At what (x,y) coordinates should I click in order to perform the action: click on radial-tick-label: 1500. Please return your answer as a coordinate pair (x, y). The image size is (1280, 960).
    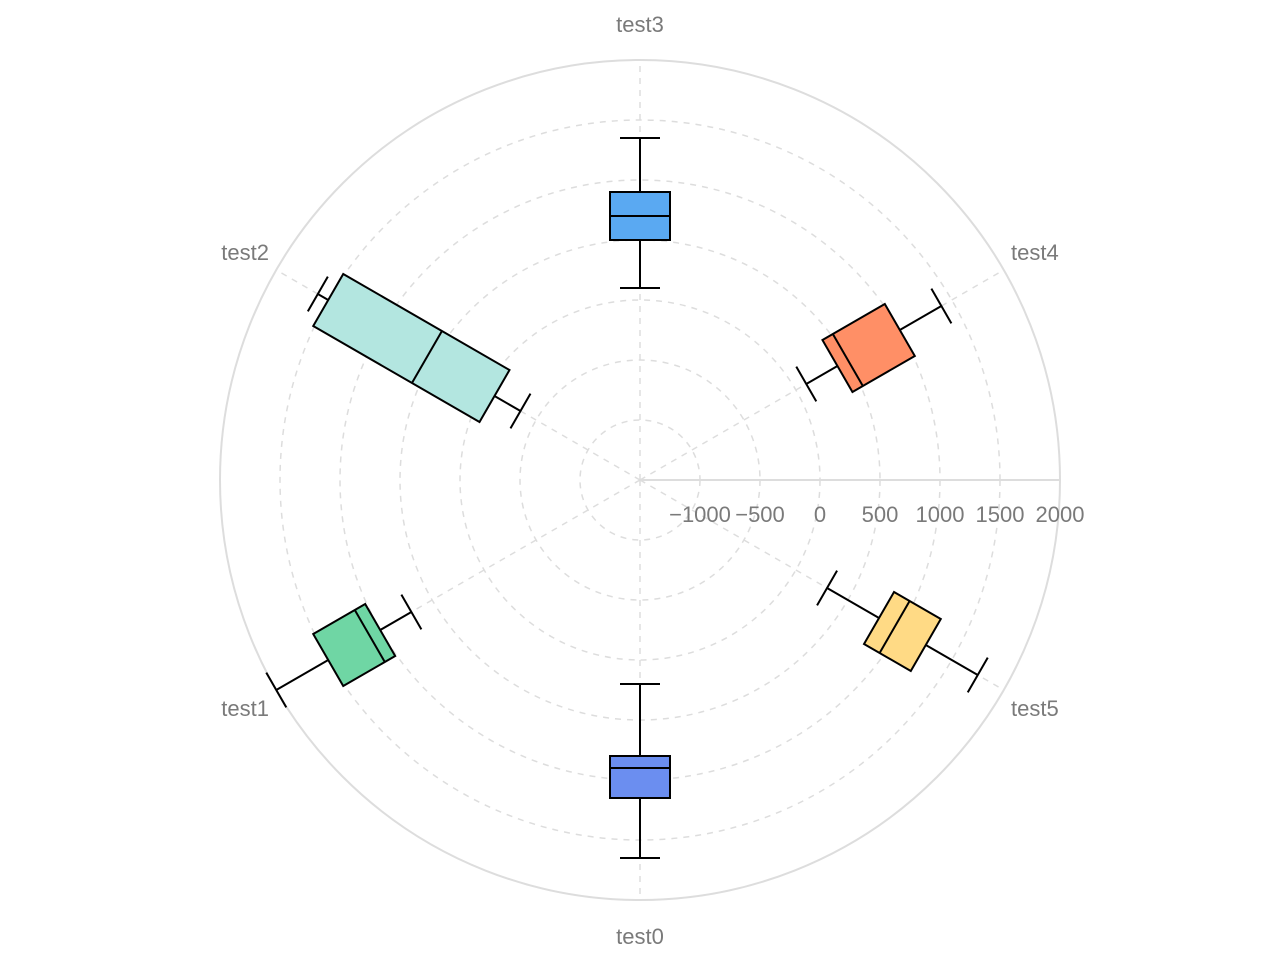
    Looking at the image, I should click on (1000, 514).